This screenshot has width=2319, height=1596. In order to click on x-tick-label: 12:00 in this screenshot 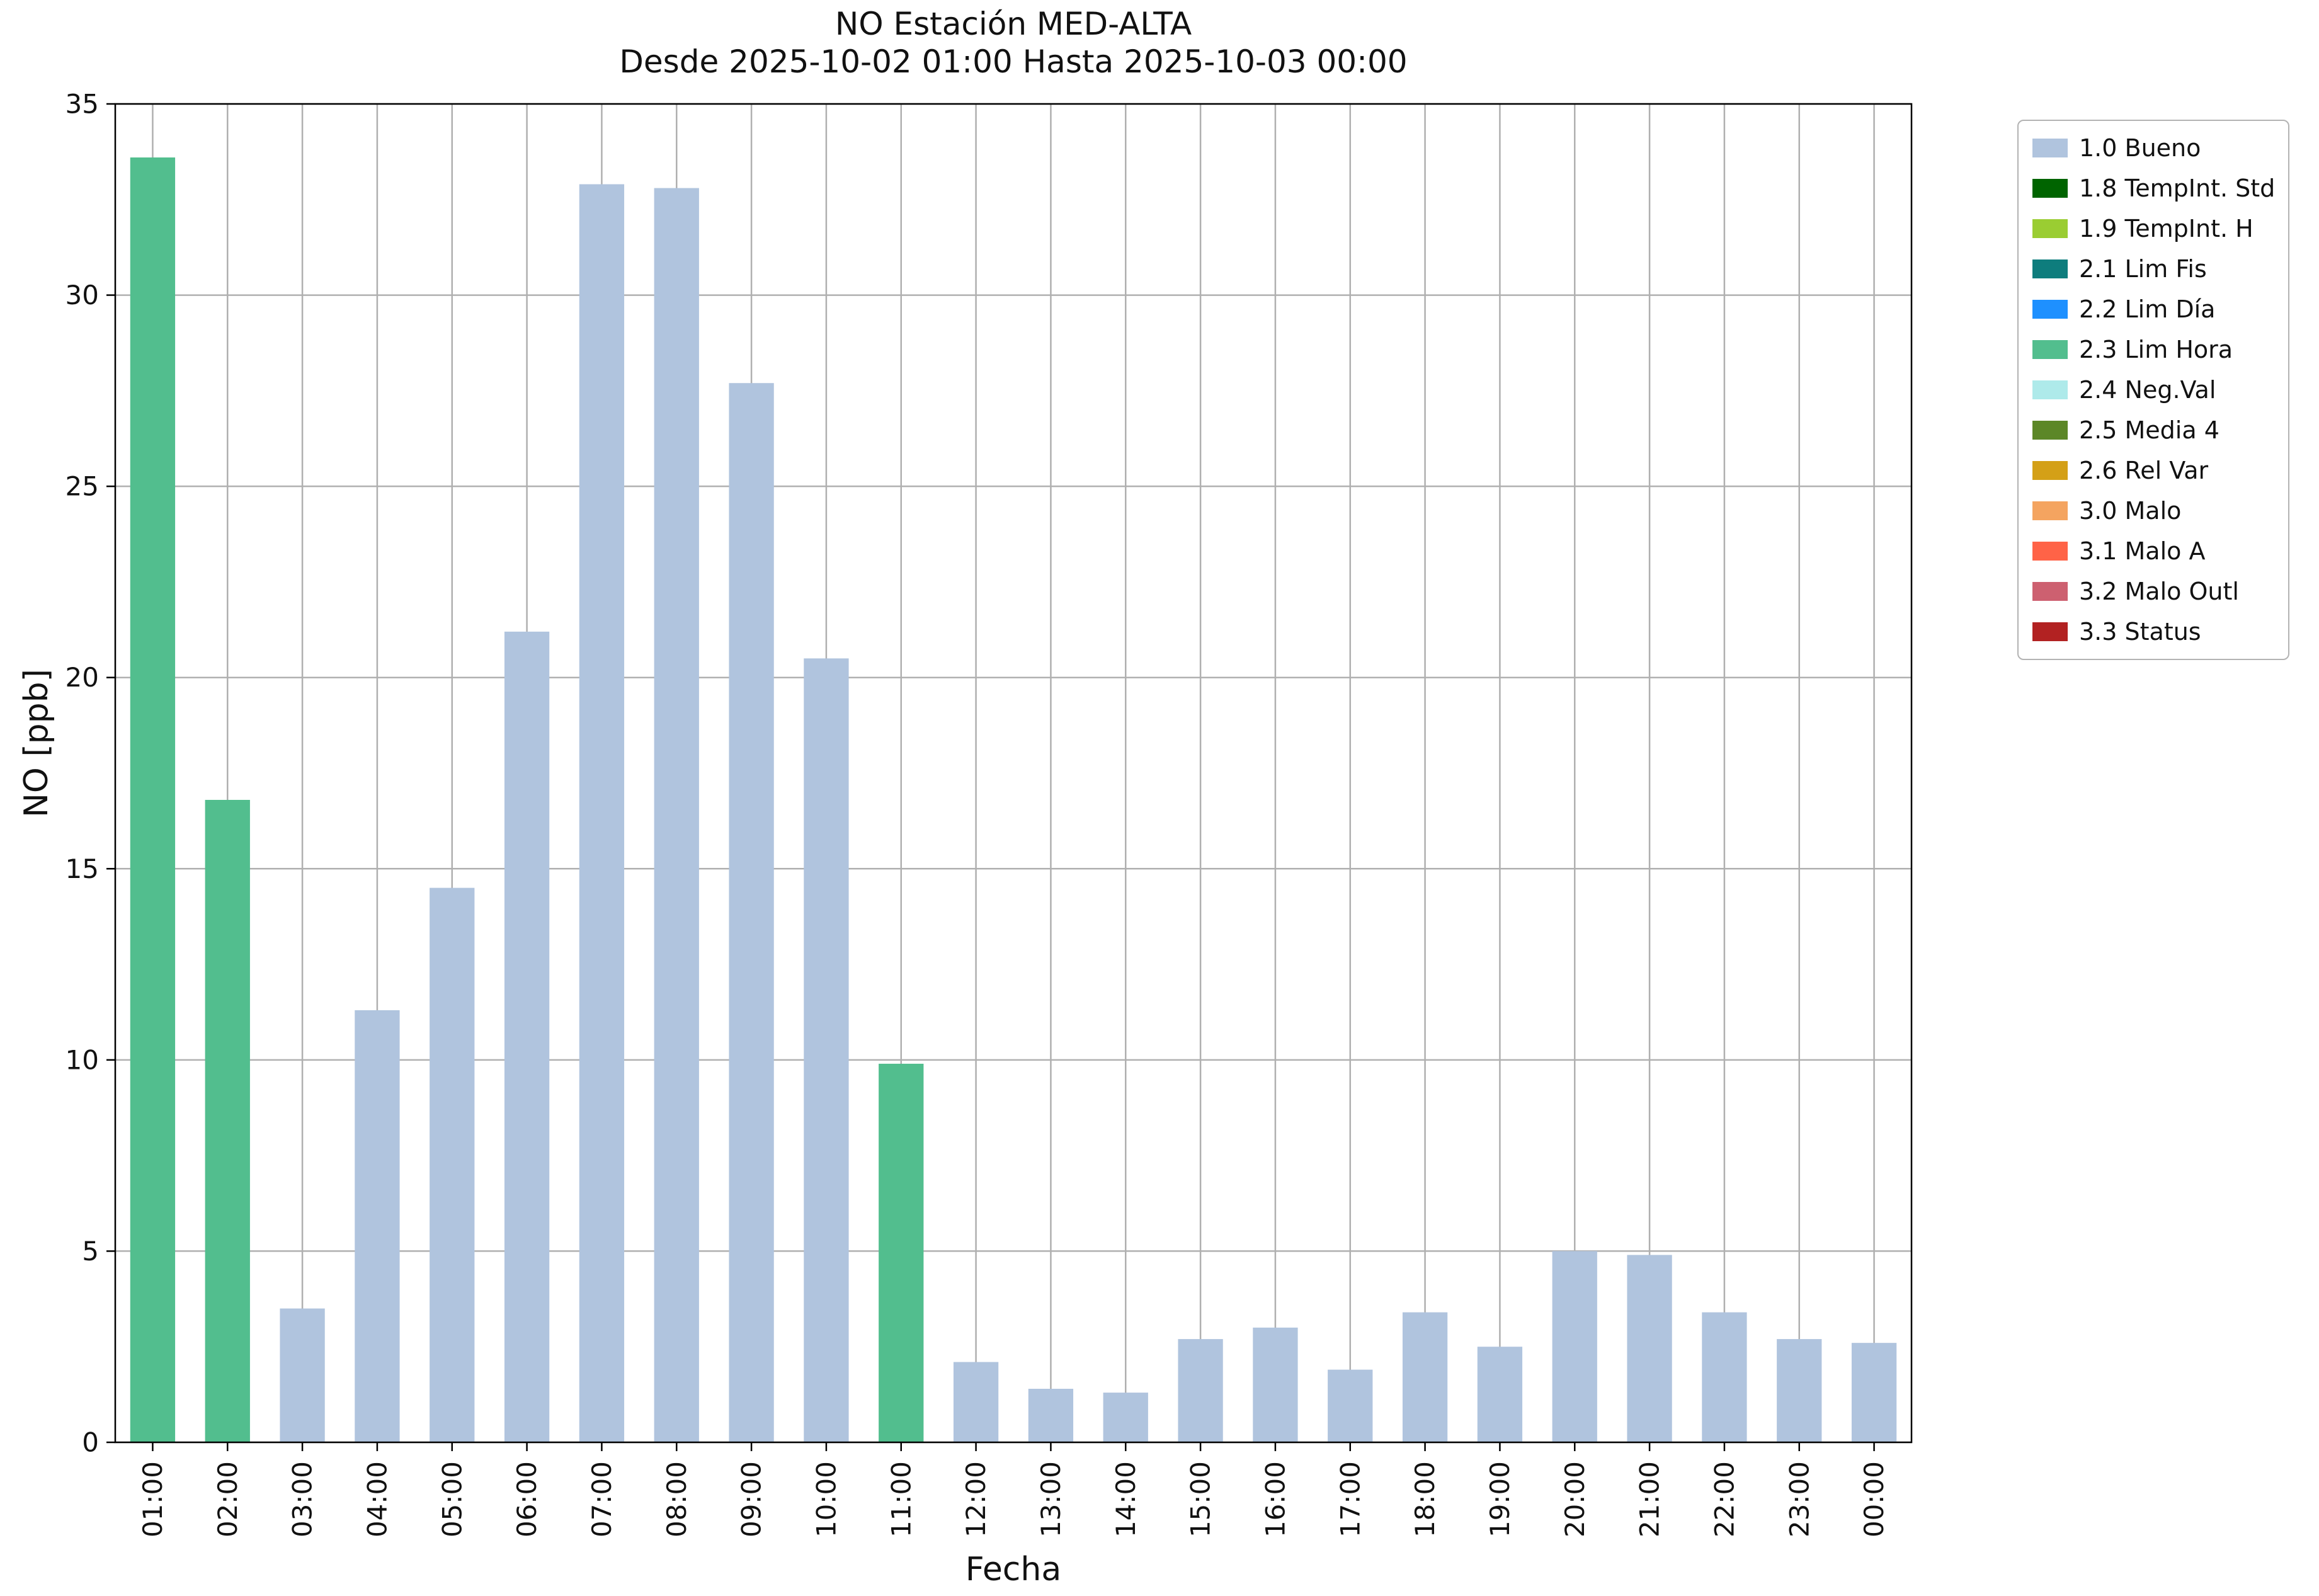, I will do `click(975, 1499)`.